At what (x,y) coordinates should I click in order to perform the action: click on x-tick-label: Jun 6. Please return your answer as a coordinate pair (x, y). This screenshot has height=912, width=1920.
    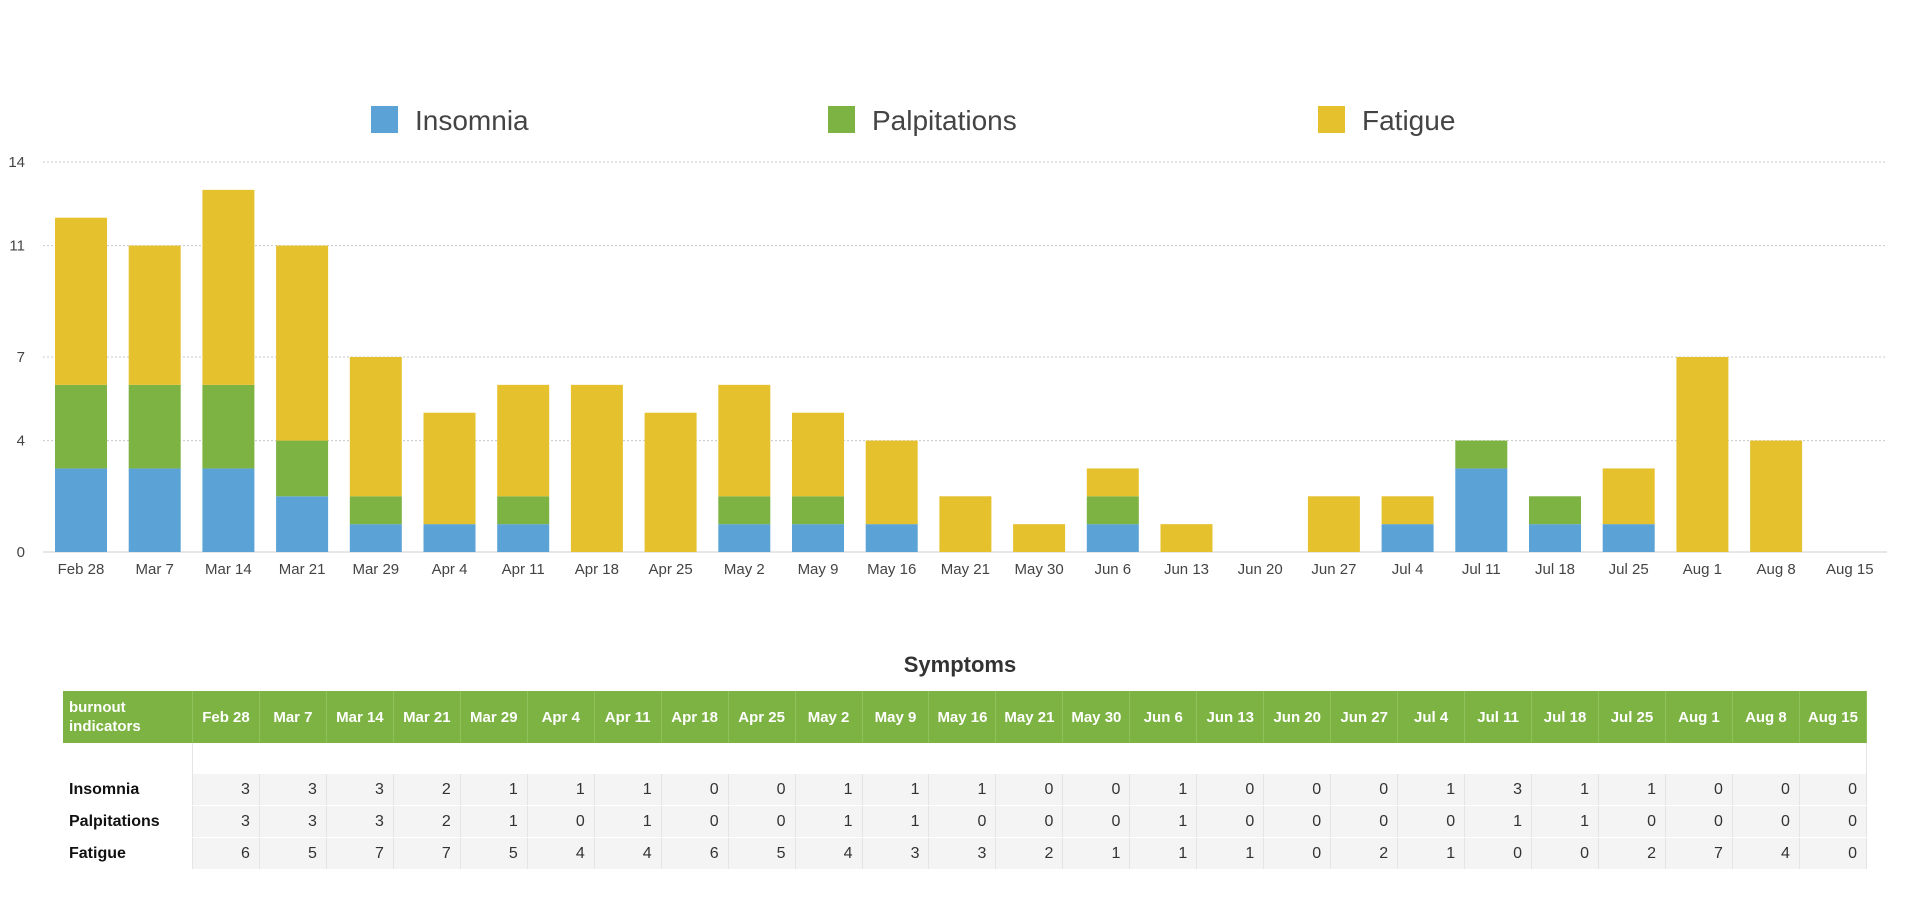
    Looking at the image, I should click on (1112, 569).